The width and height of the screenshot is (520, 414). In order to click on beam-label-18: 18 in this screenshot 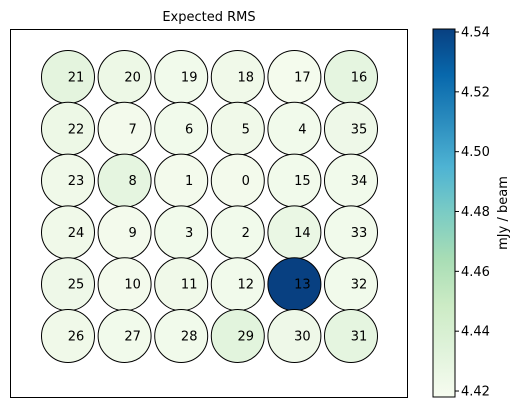, I will do `click(246, 78)`.